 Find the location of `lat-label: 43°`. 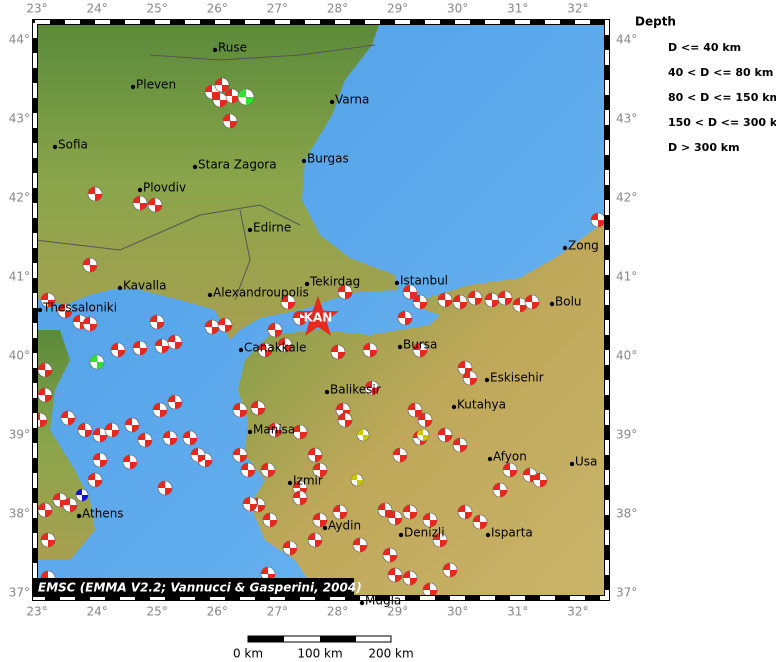

lat-label: 43° is located at coordinates (626, 119).